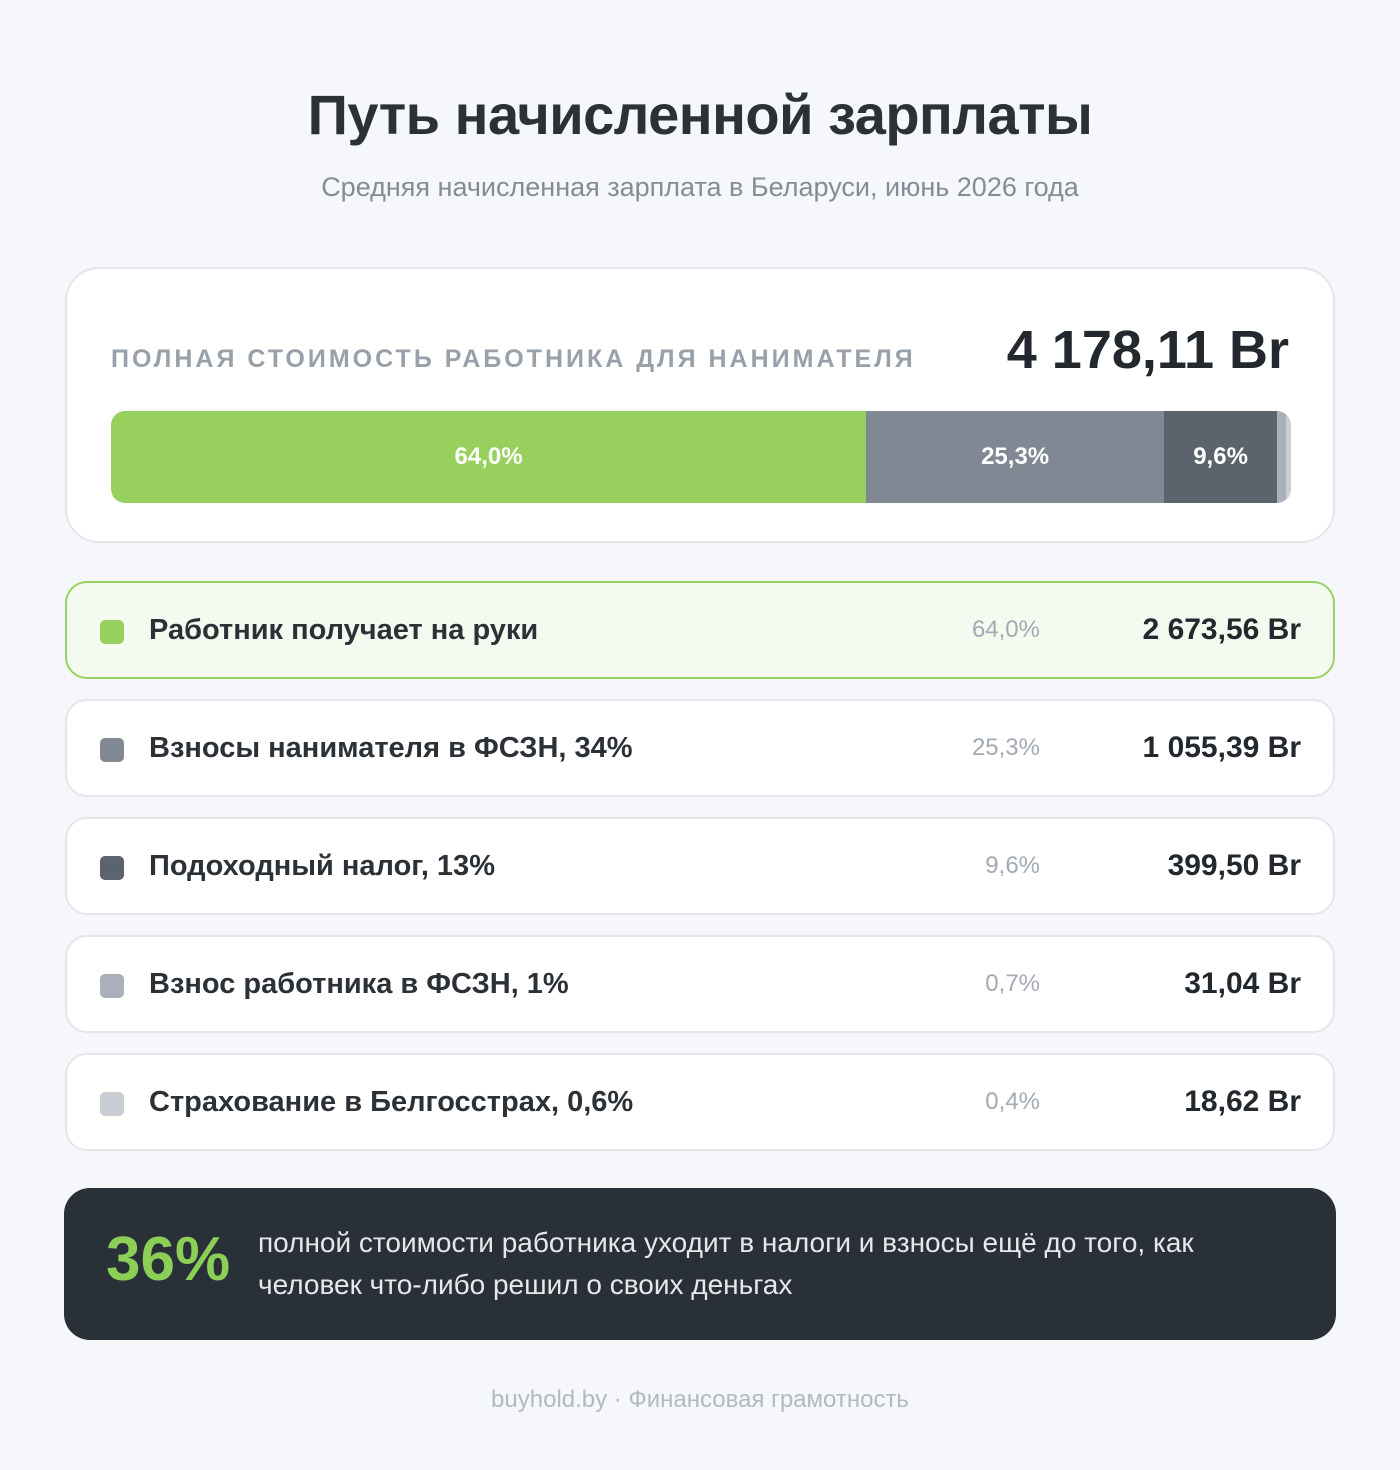  Describe the element at coordinates (1012, 865) in the screenshot. I see `row-percent: 9,6%` at that location.